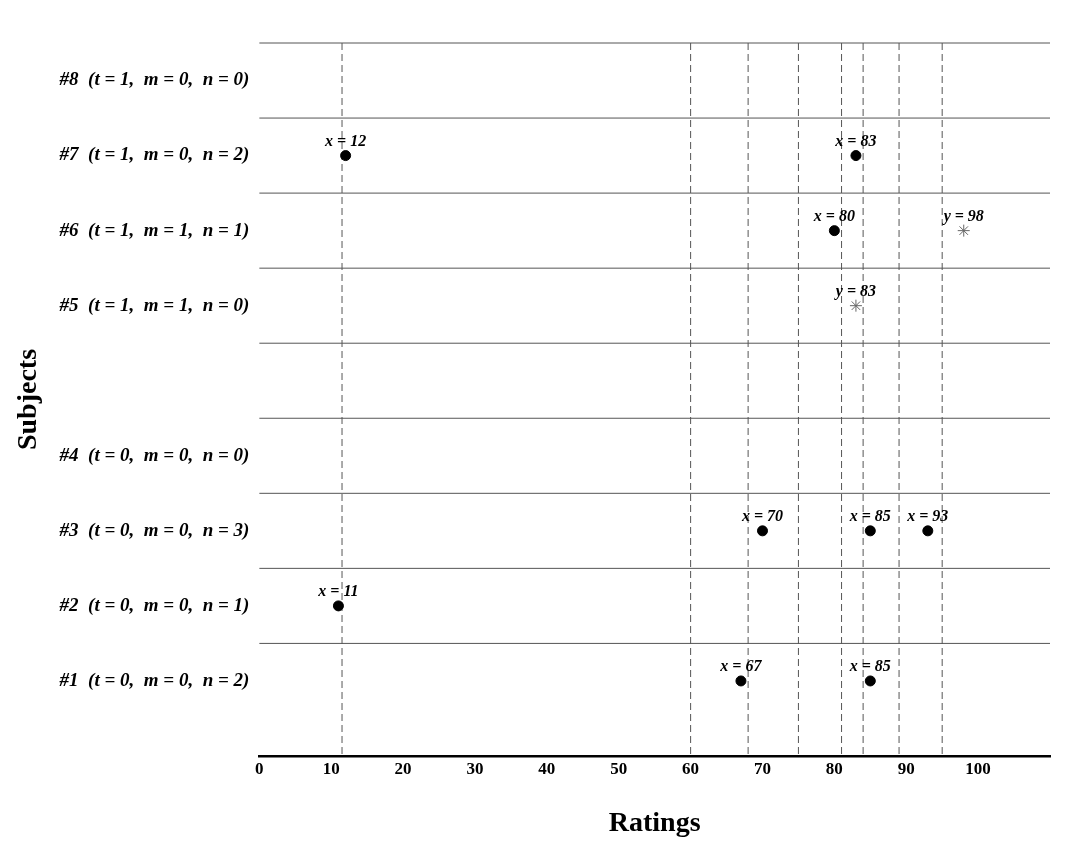 This screenshot has height=853, width=1065. What do you see at coordinates (927, 515) in the screenshot?
I see `data-label: x = 93` at bounding box center [927, 515].